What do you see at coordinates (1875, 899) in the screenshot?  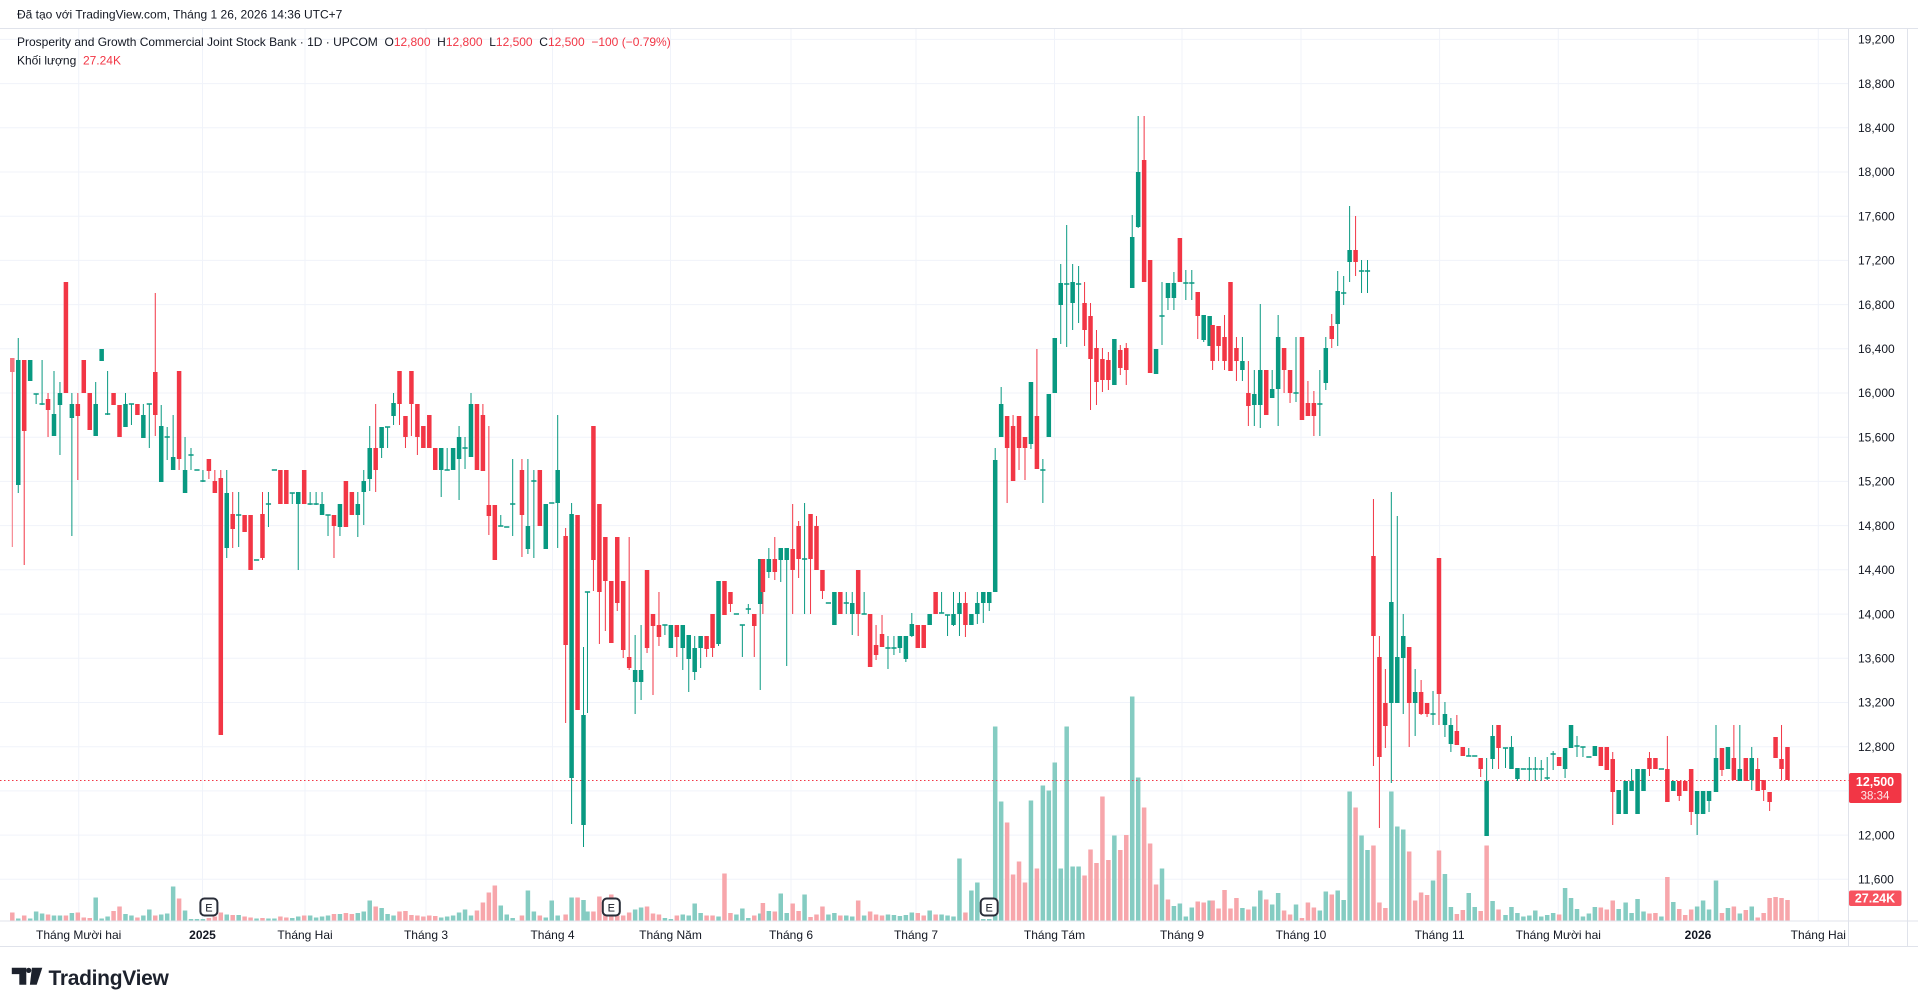 I see `svg-text: 27.24K` at bounding box center [1875, 899].